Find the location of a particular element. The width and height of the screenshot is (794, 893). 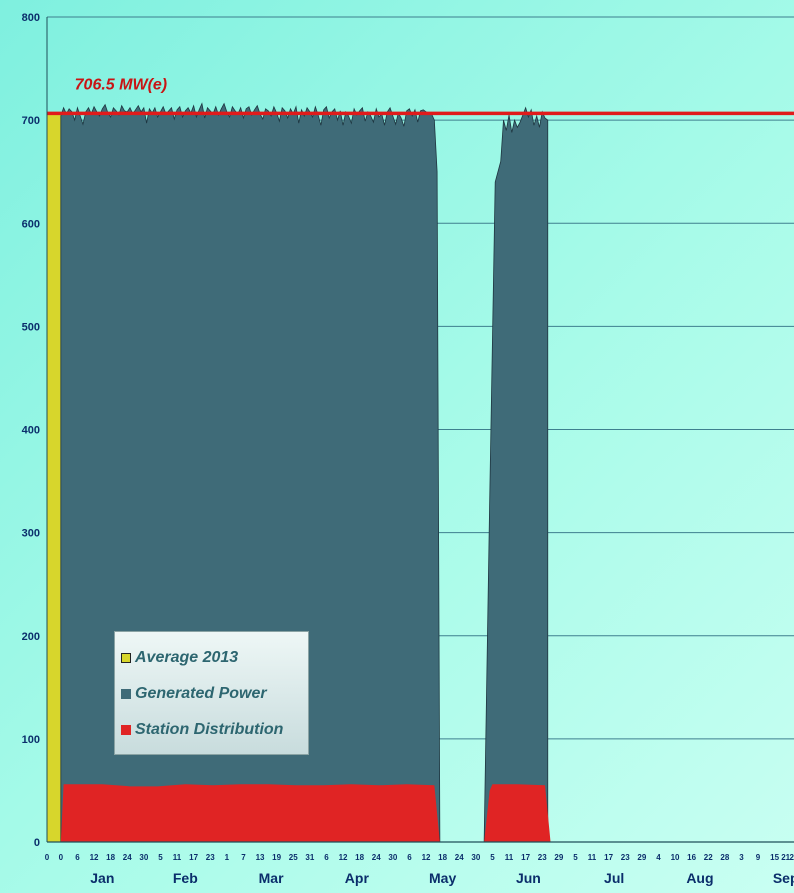

x-tick-label: 27 is located at coordinates (792, 857).